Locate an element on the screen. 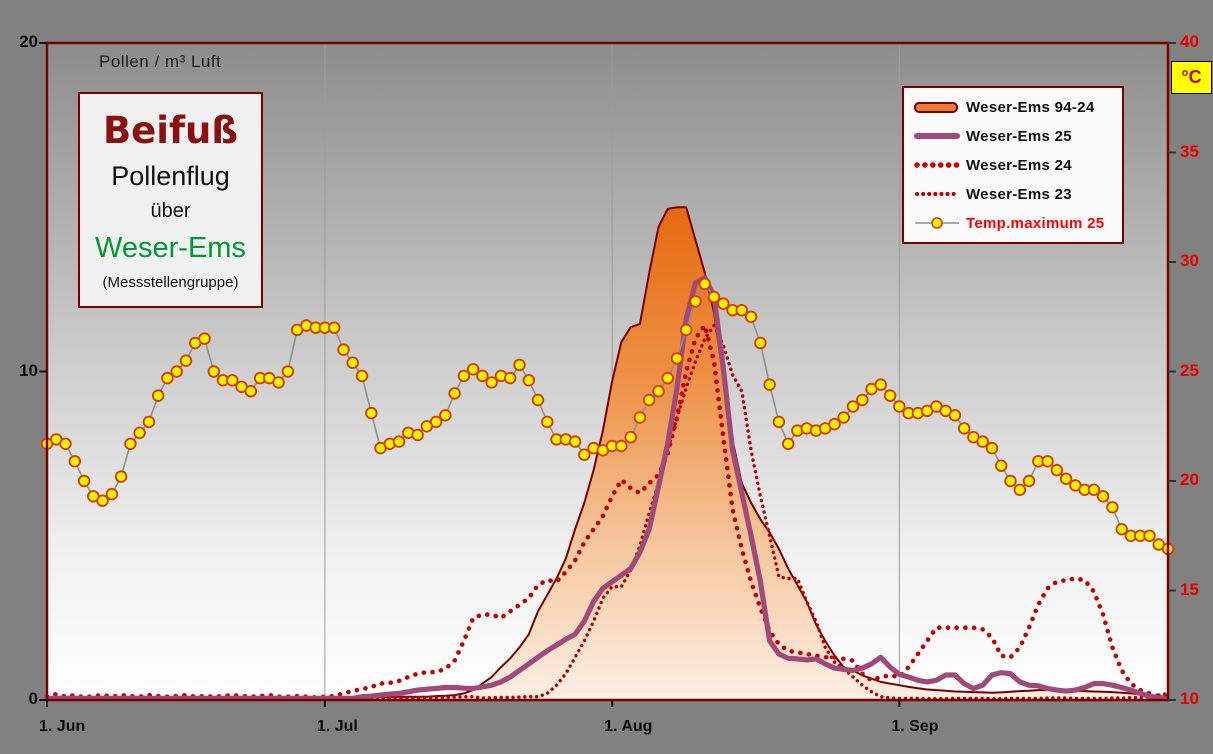  title-subtitle: Pollenflug is located at coordinates (170, 175).